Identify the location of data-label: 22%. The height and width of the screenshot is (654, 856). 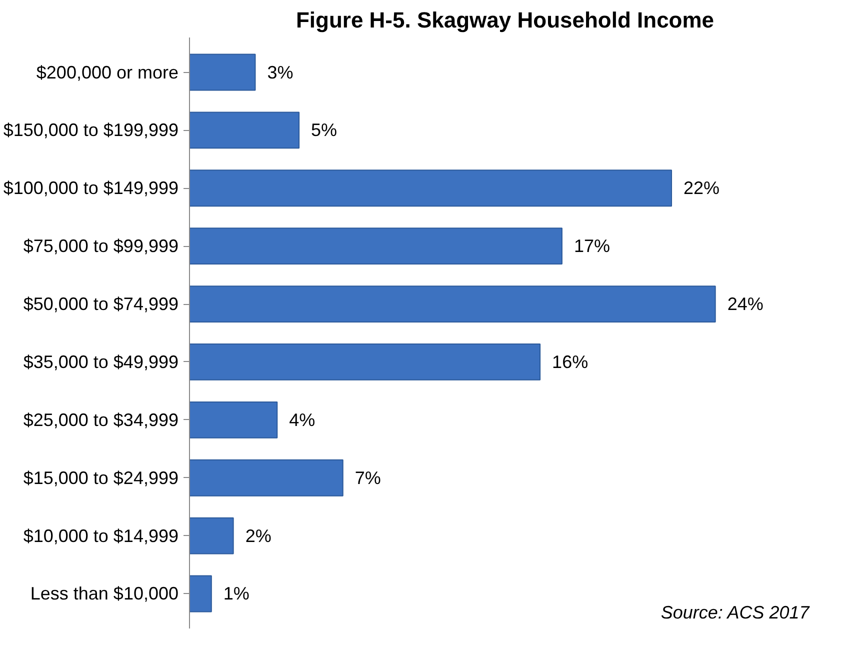
(702, 188).